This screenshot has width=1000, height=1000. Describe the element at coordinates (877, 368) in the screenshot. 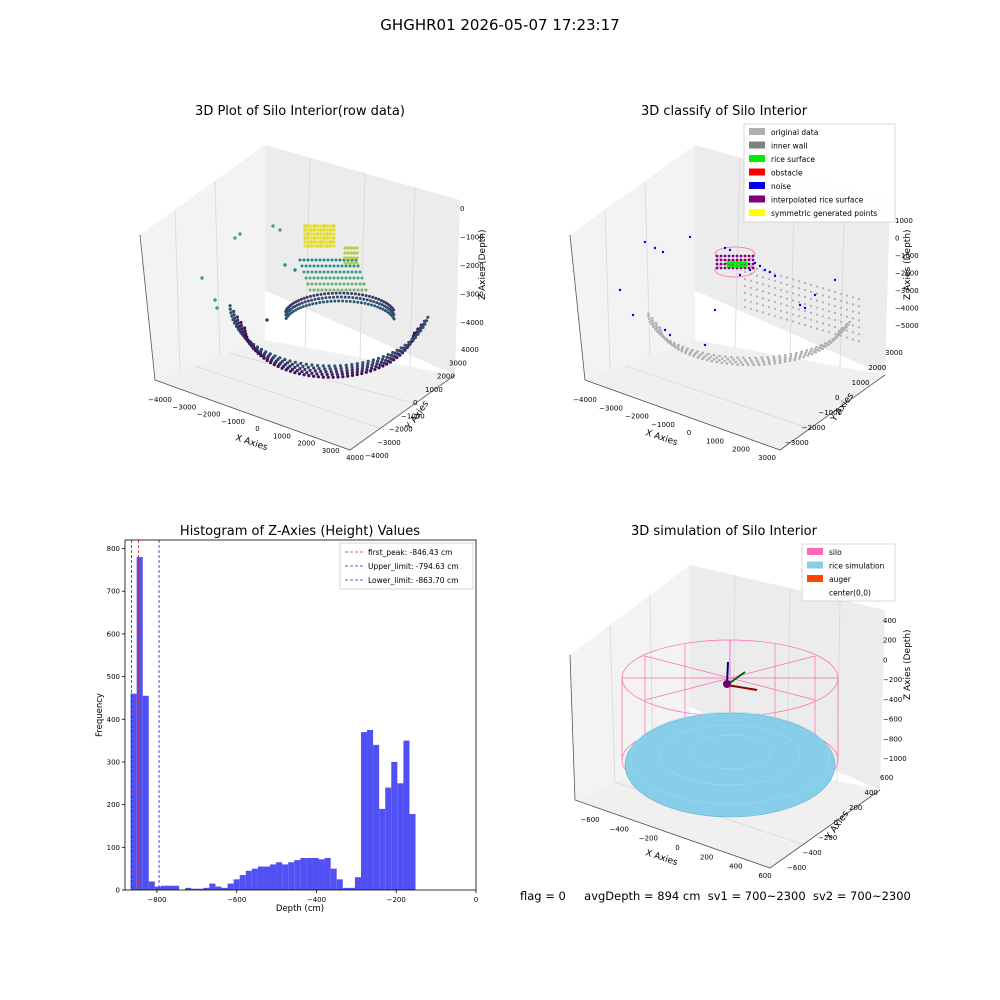

I see `y-tick-label: 2000` at that location.